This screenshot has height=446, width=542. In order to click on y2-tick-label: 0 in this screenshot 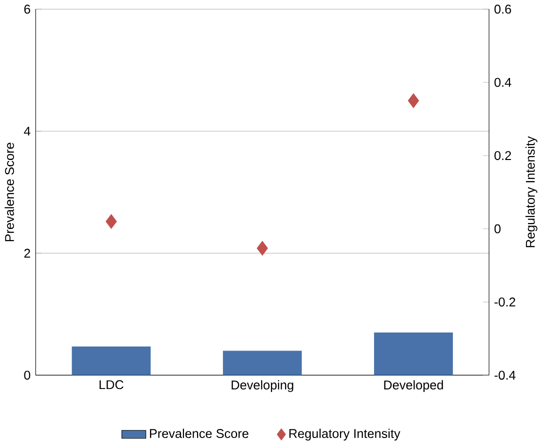, I will do `click(497, 229)`.